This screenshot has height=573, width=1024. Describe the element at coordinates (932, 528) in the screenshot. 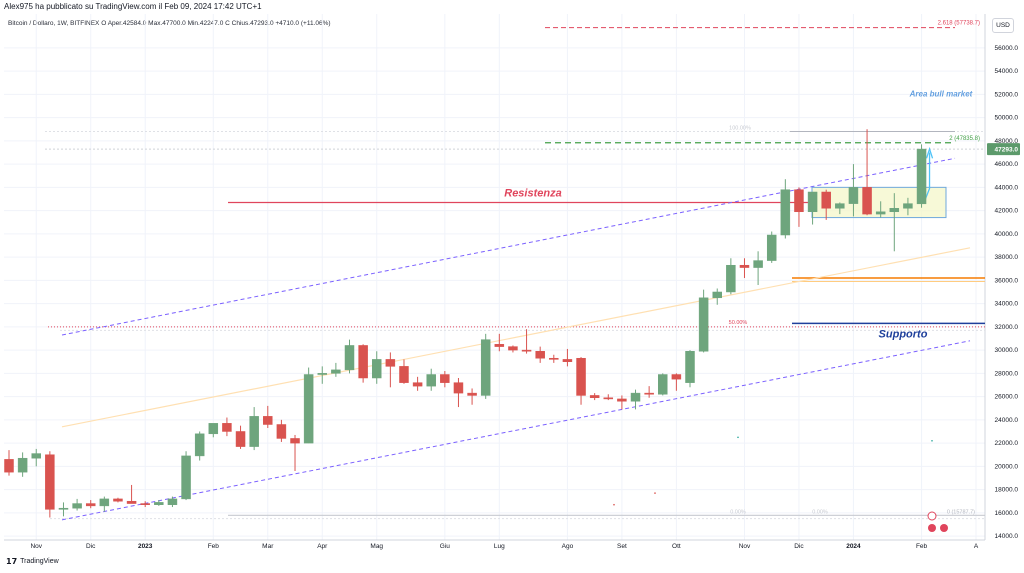

I see `flag-icon` at that location.